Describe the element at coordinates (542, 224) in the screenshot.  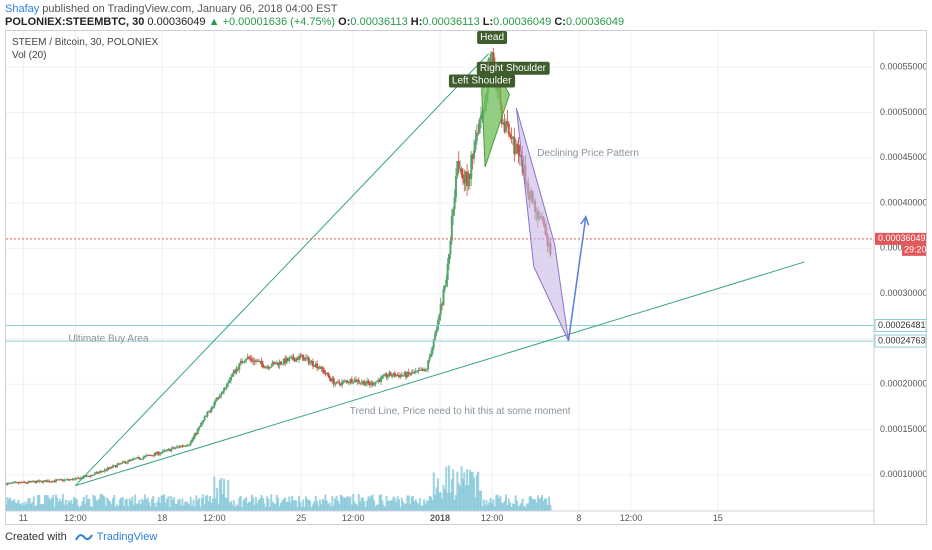
I see `declining-wedge` at that location.